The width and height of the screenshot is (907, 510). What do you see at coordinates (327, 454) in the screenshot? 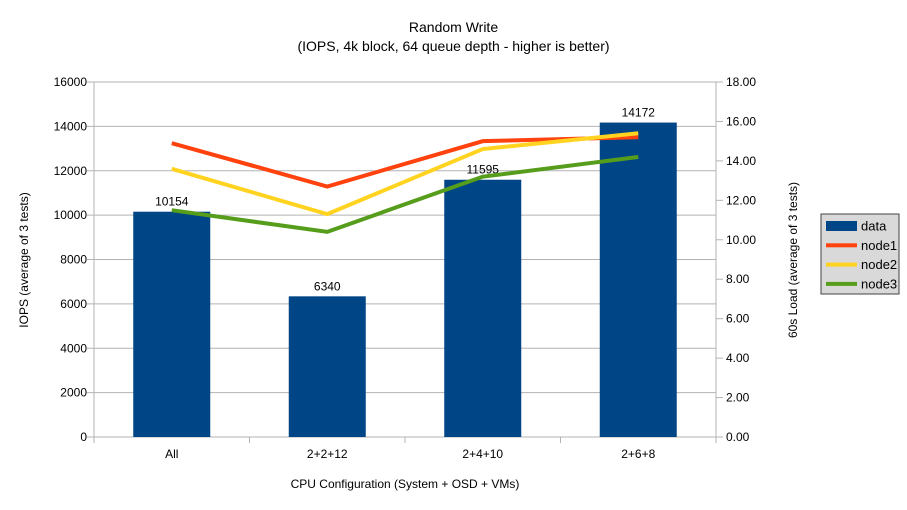
I see `category-label: 2+2+12` at bounding box center [327, 454].